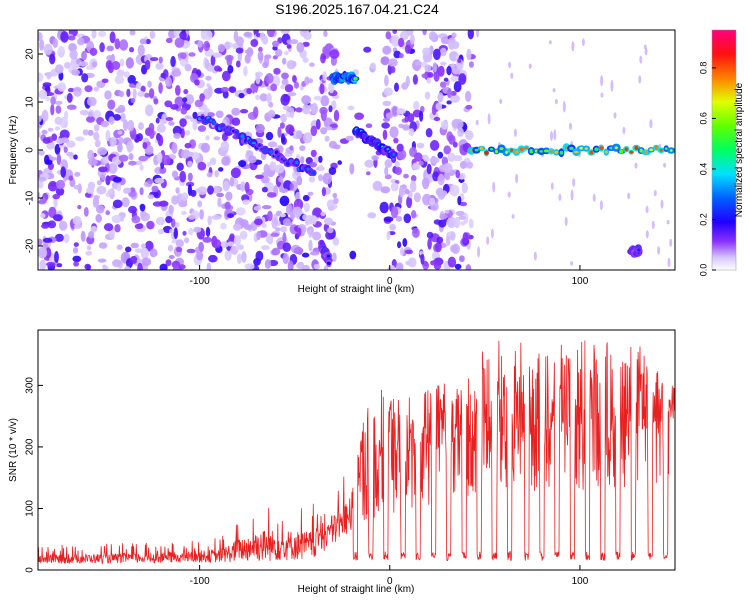  Describe the element at coordinates (703, 68) in the screenshot. I see `colorbar-tick-label: 0.8` at that location.